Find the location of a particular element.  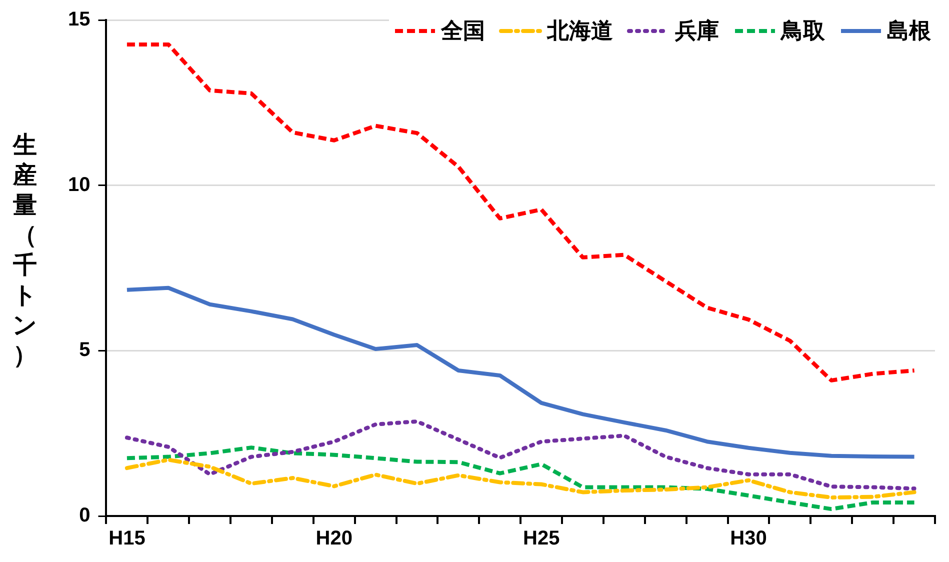

x-tick-label: H15 is located at coordinates (127, 539).